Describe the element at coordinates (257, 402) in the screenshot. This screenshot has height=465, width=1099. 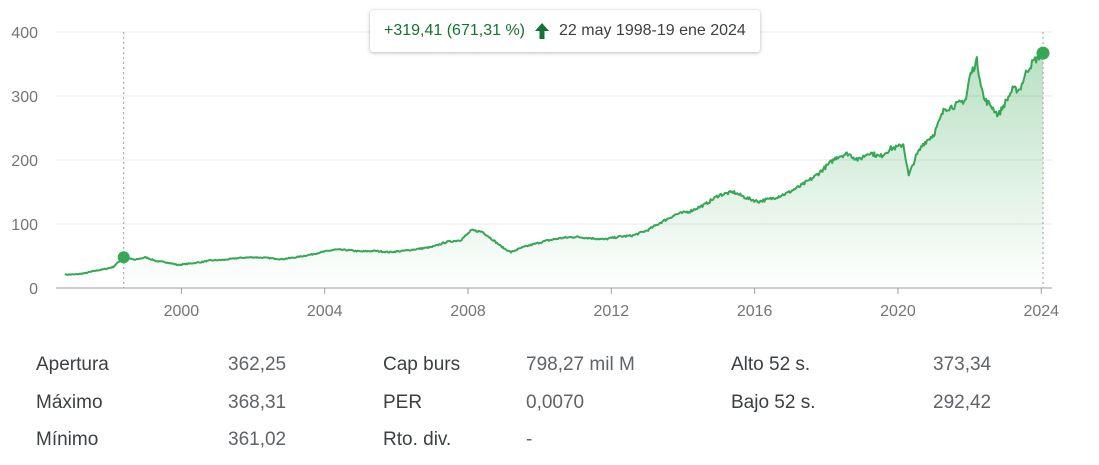
I see `stat-value: 368,31` at that location.